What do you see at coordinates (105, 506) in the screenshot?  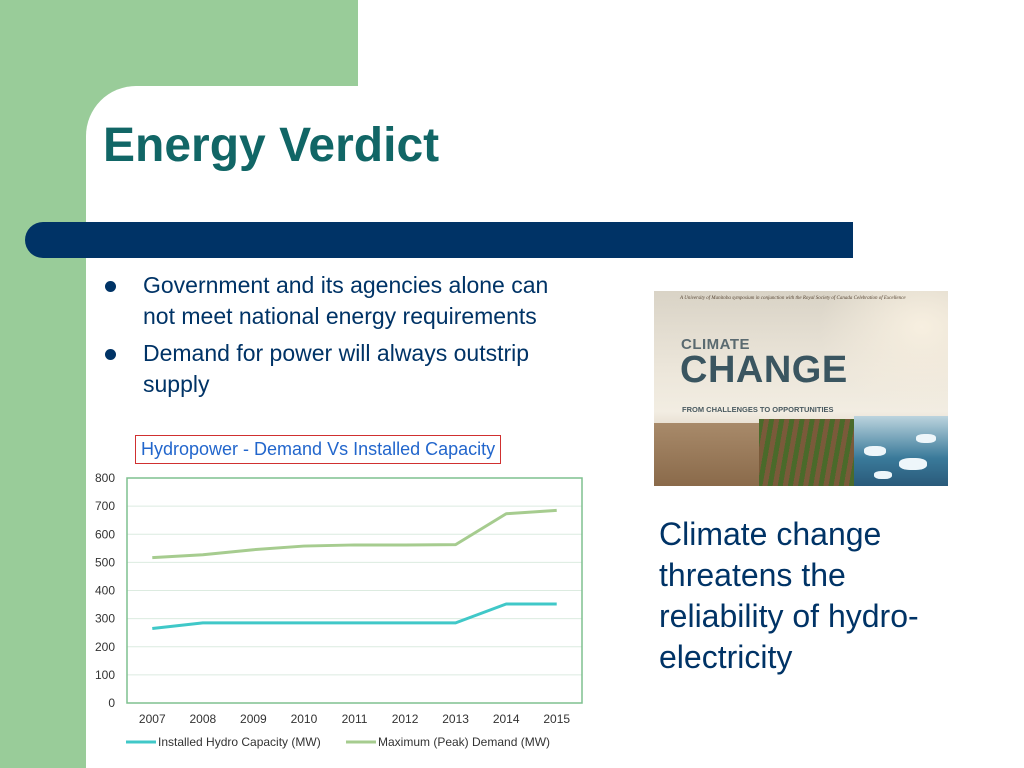 I see `y-tick-label: 700` at bounding box center [105, 506].